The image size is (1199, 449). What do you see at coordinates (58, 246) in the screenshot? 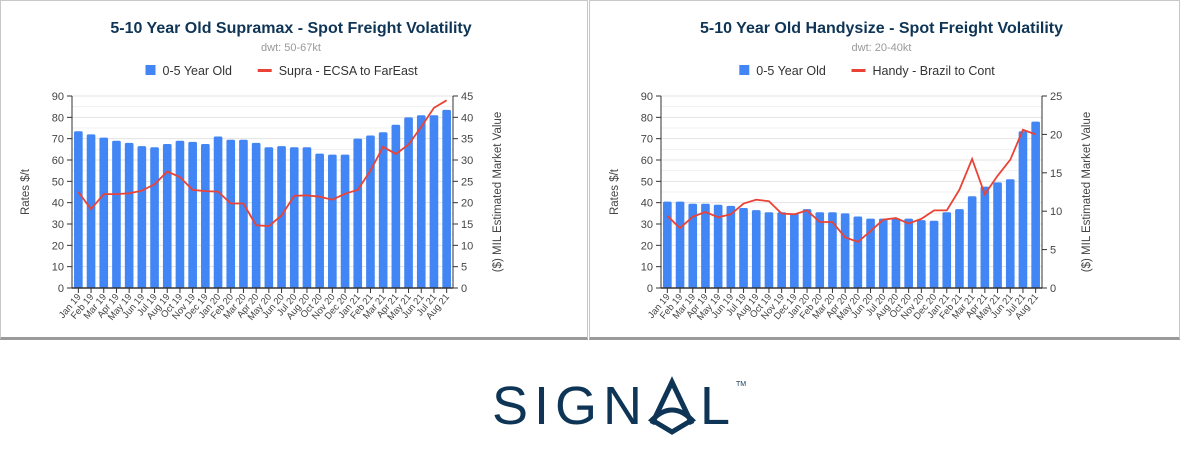
I see `y-tick-label: 20` at bounding box center [58, 246].